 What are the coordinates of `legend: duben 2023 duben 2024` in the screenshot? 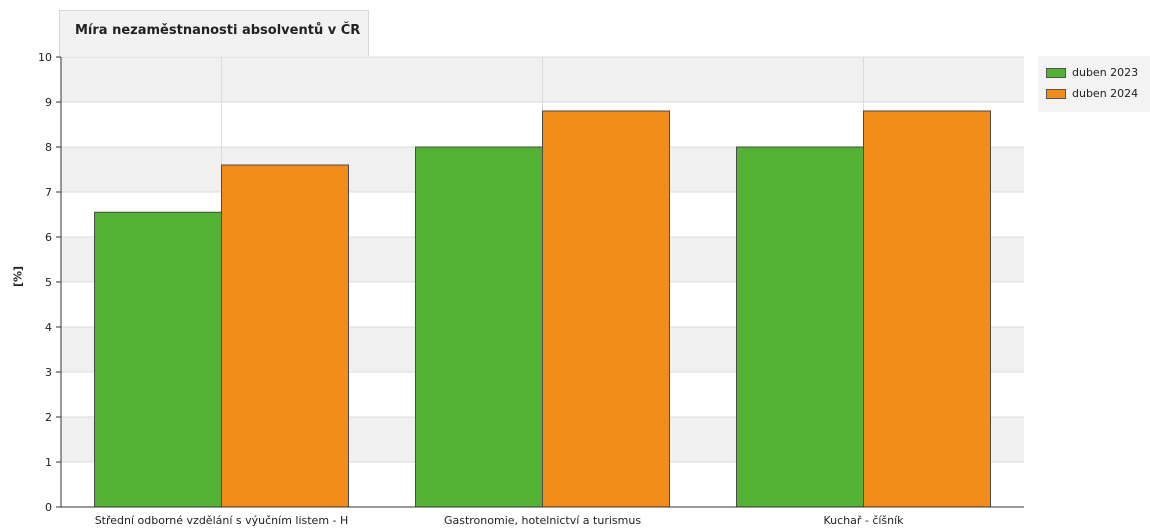 It's located at (1094, 84).